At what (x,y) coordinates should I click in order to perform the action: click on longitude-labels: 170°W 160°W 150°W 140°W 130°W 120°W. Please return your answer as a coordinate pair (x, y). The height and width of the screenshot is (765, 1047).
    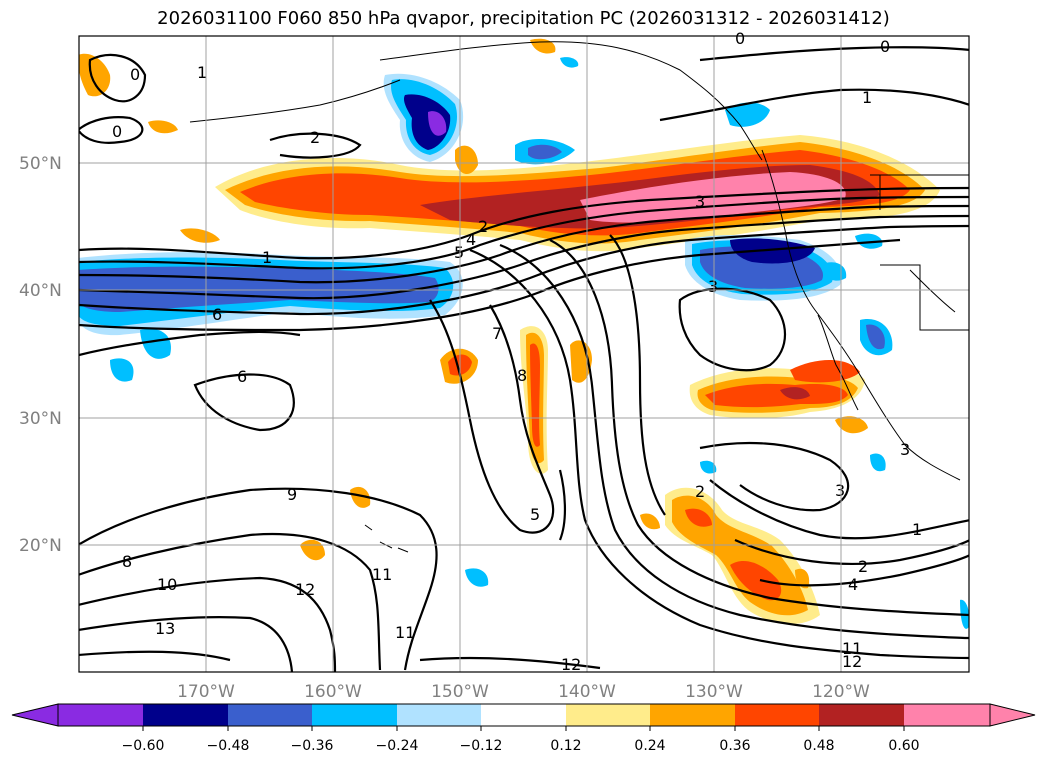
    Looking at the image, I should click on (523, 692).